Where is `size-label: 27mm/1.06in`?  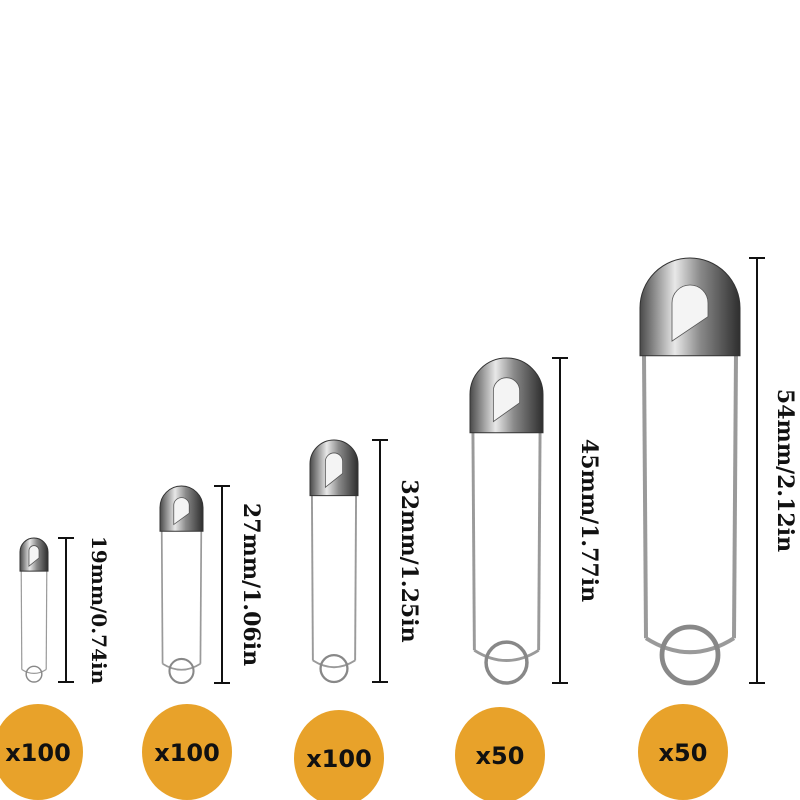
size-label: 27mm/1.06in is located at coordinates (251, 584).